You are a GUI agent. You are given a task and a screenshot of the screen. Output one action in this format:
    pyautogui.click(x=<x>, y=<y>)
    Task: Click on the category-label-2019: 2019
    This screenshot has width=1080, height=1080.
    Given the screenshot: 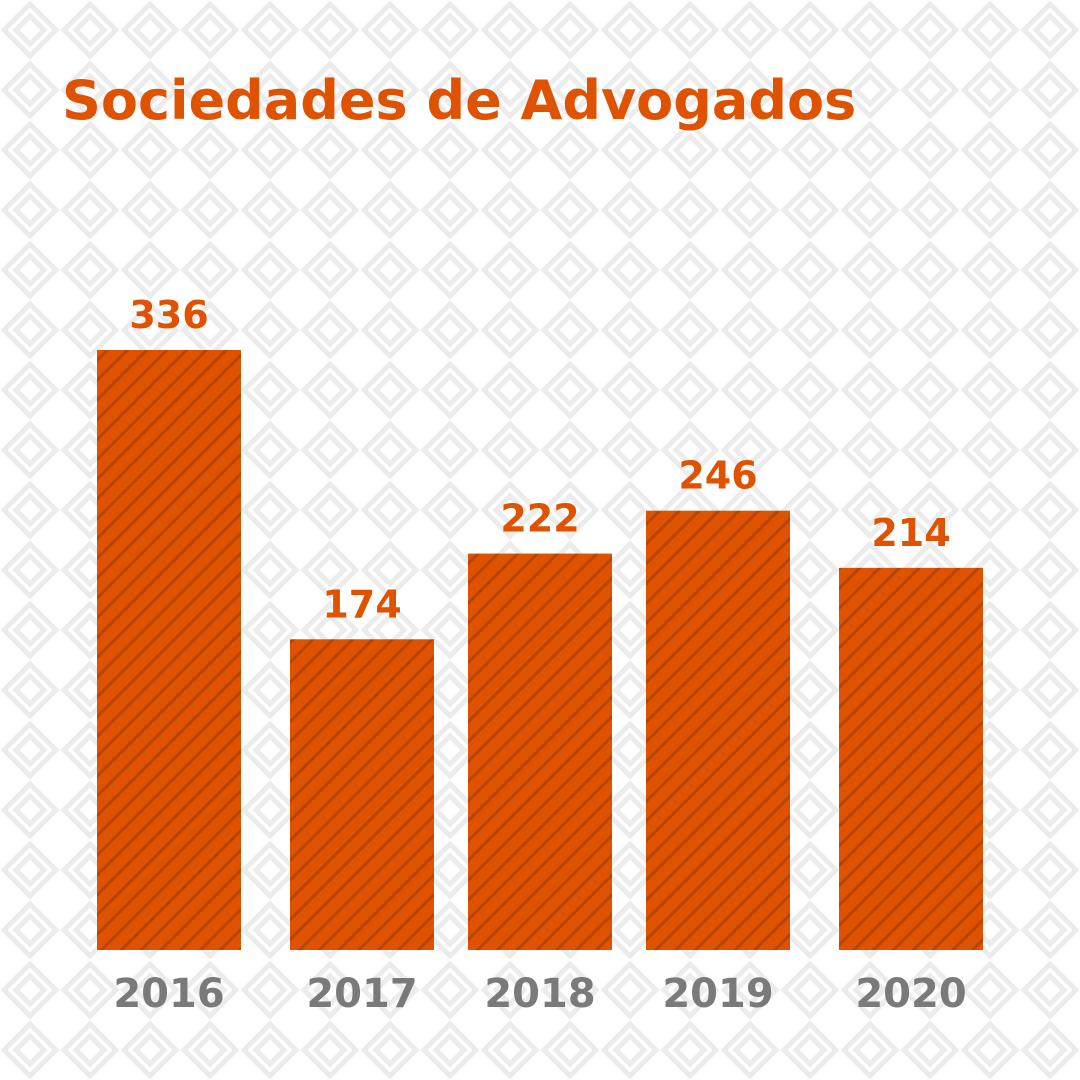 What is the action you would take?
    pyautogui.click(x=717, y=994)
    